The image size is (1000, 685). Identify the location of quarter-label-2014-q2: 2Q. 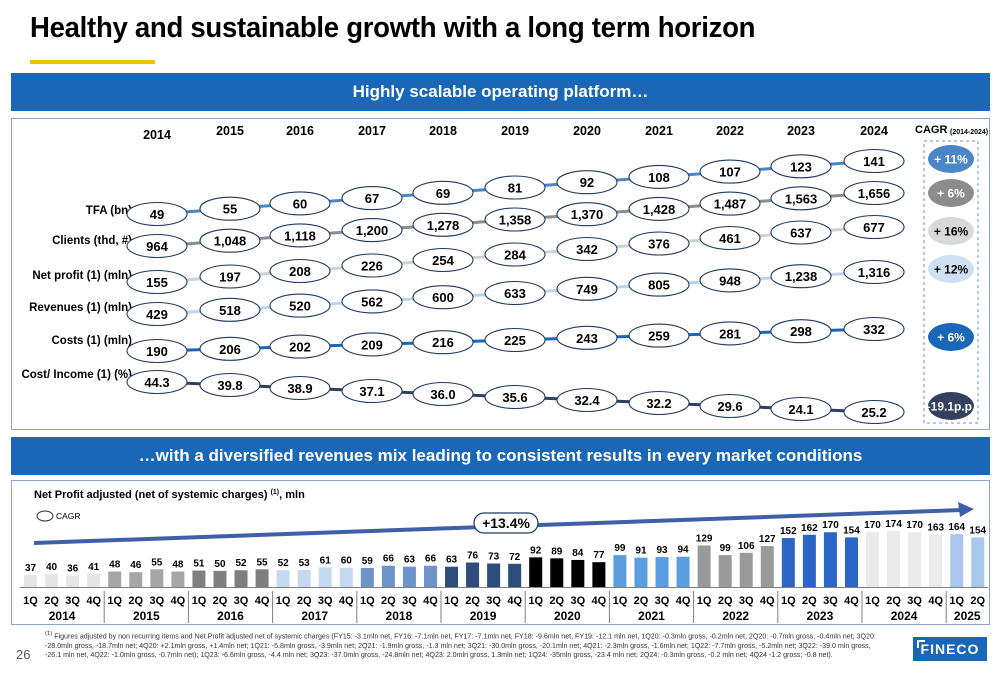
(51, 601).